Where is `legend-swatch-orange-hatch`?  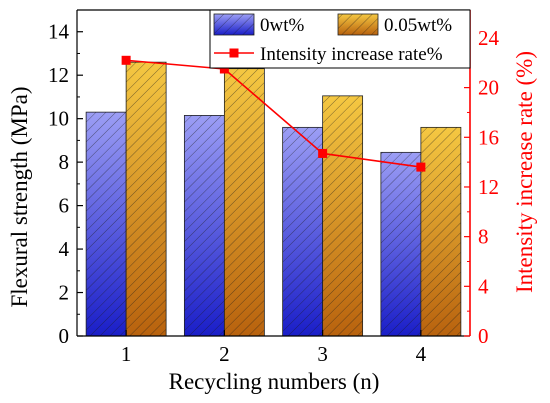 legend-swatch-orange-hatch is located at coordinates (358, 24).